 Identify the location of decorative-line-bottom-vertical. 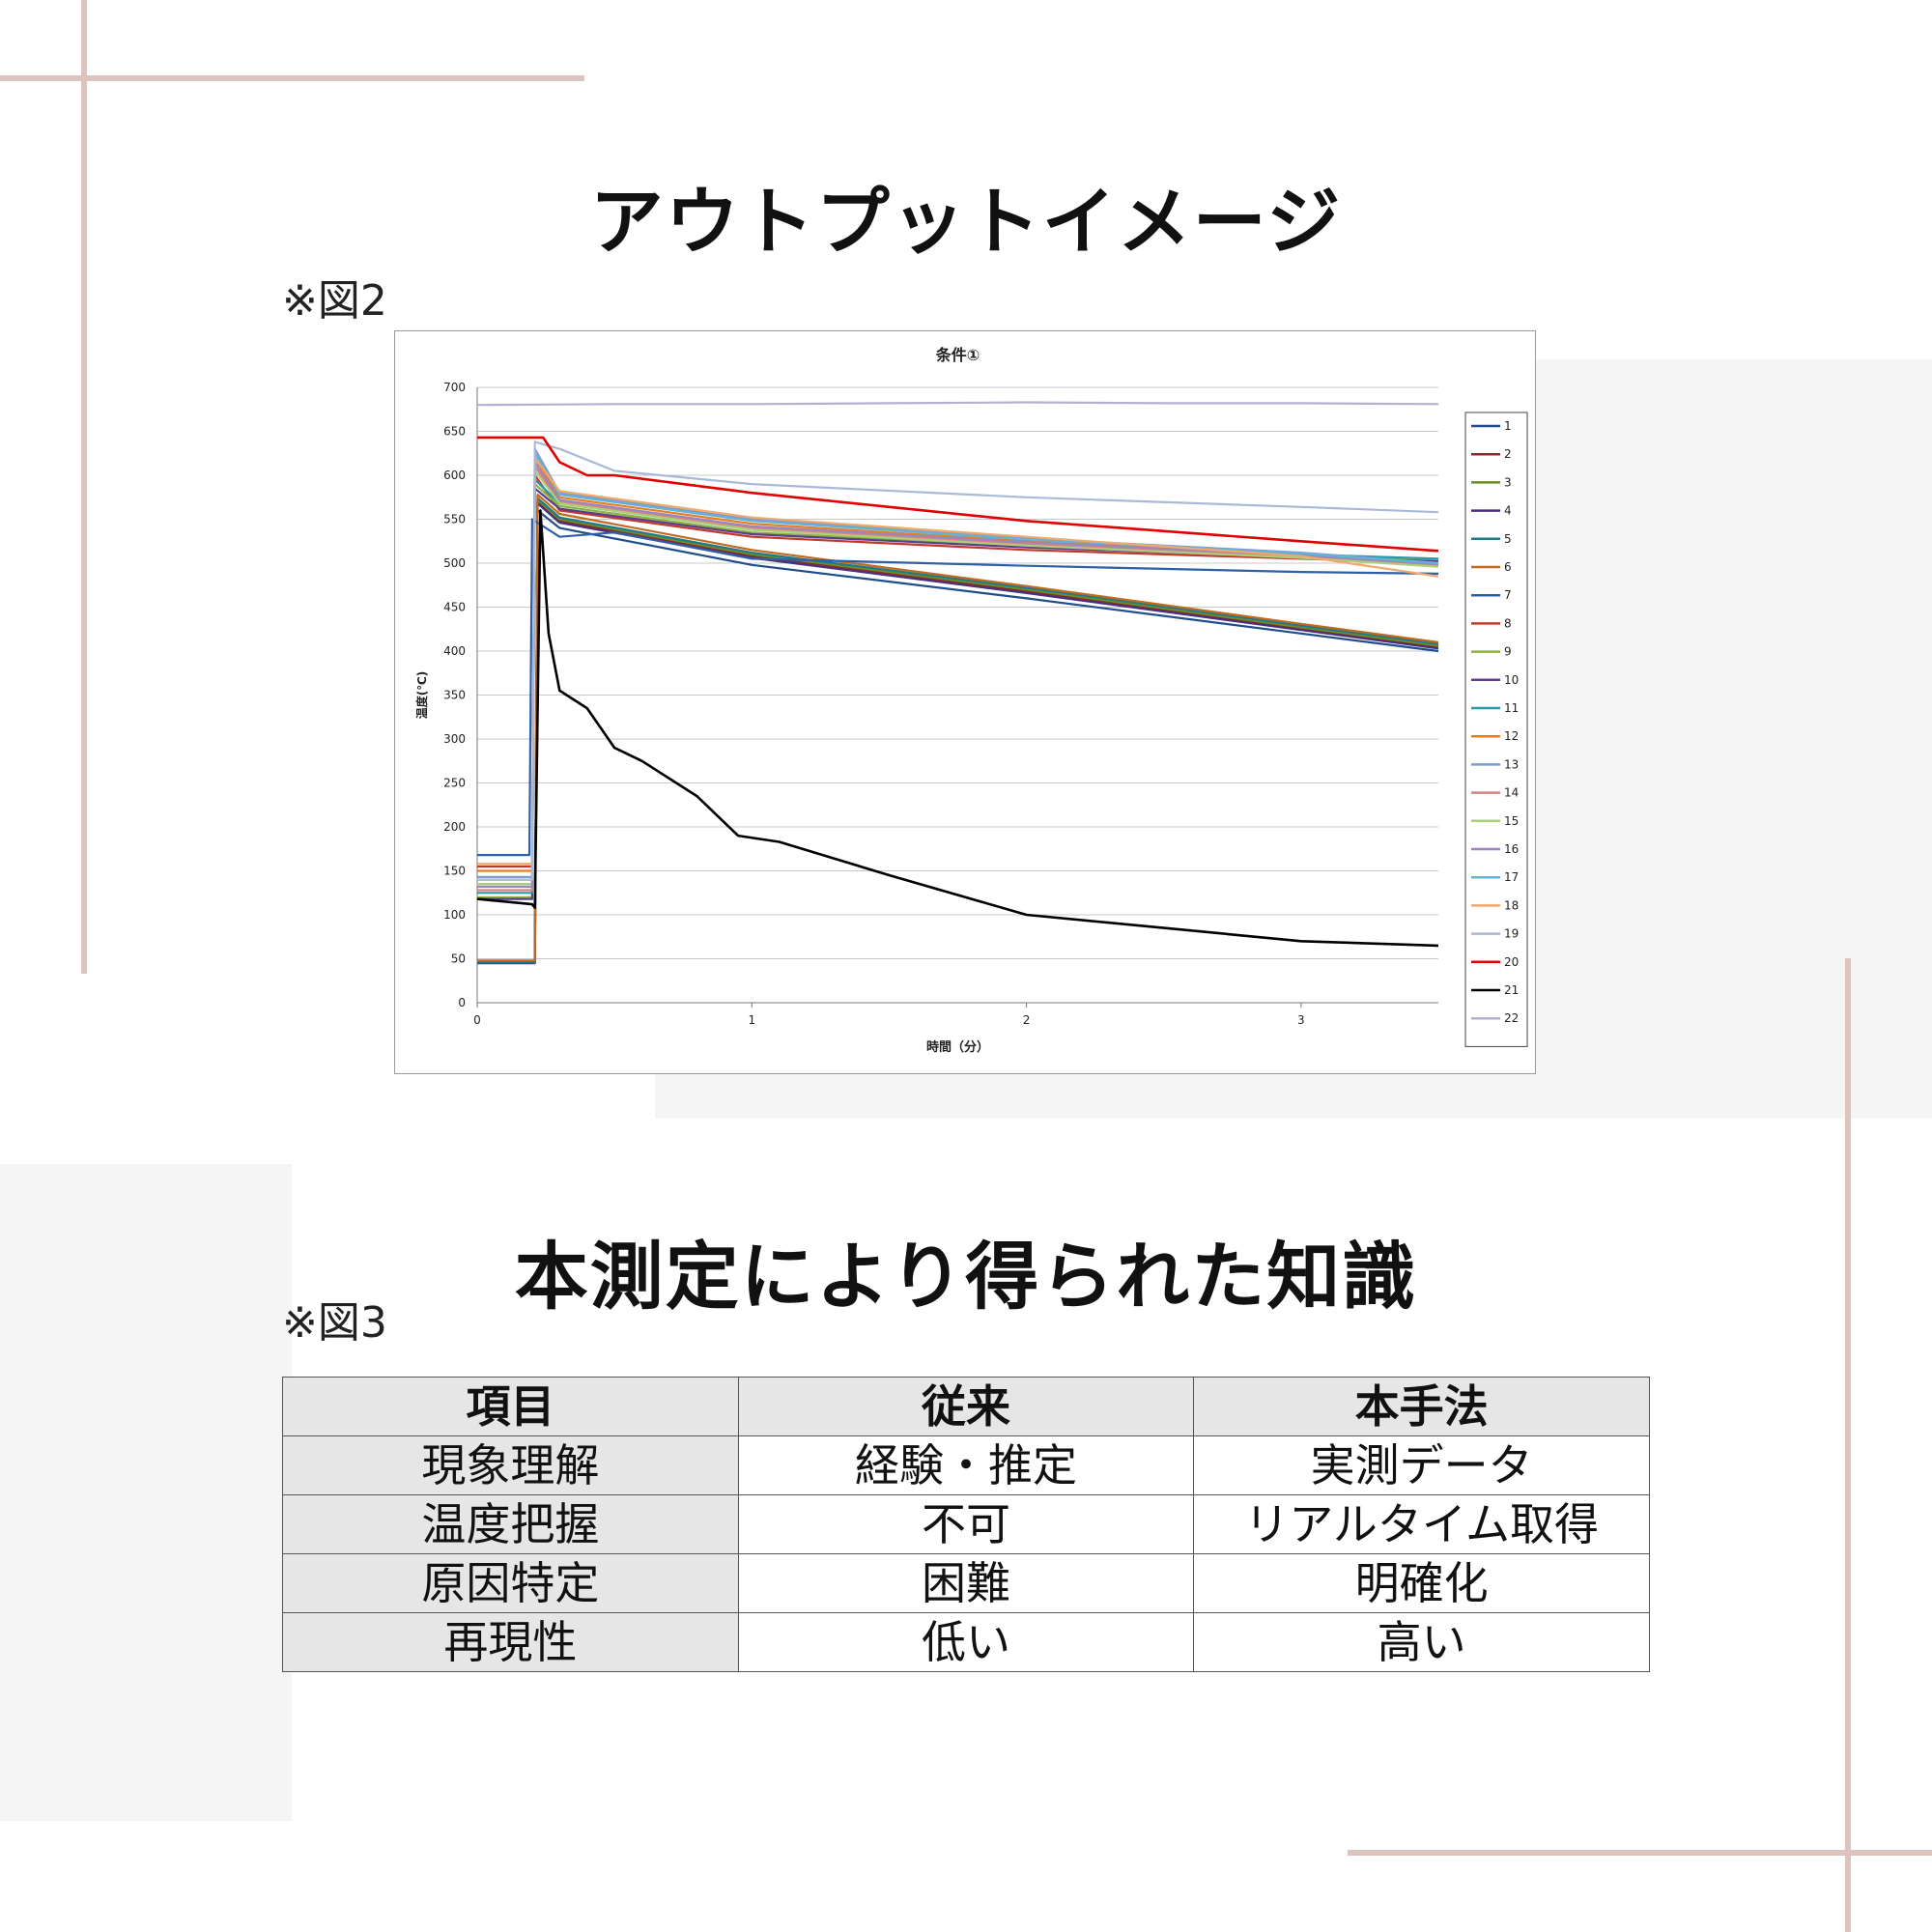
(1848, 1445).